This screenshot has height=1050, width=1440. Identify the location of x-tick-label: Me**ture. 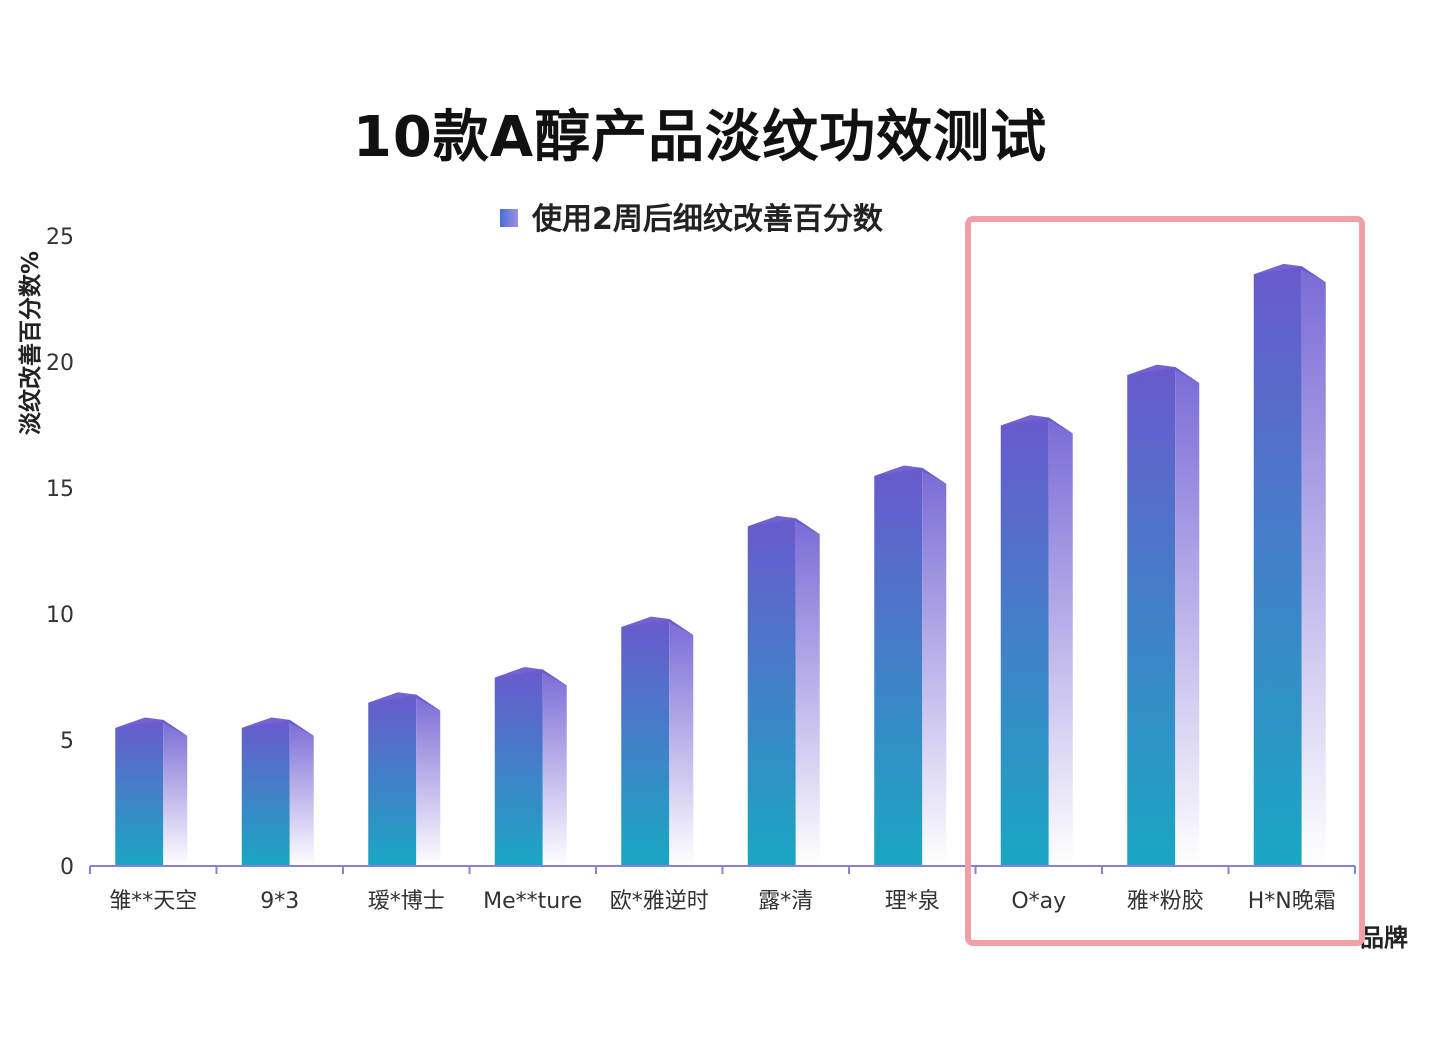
(532, 901).